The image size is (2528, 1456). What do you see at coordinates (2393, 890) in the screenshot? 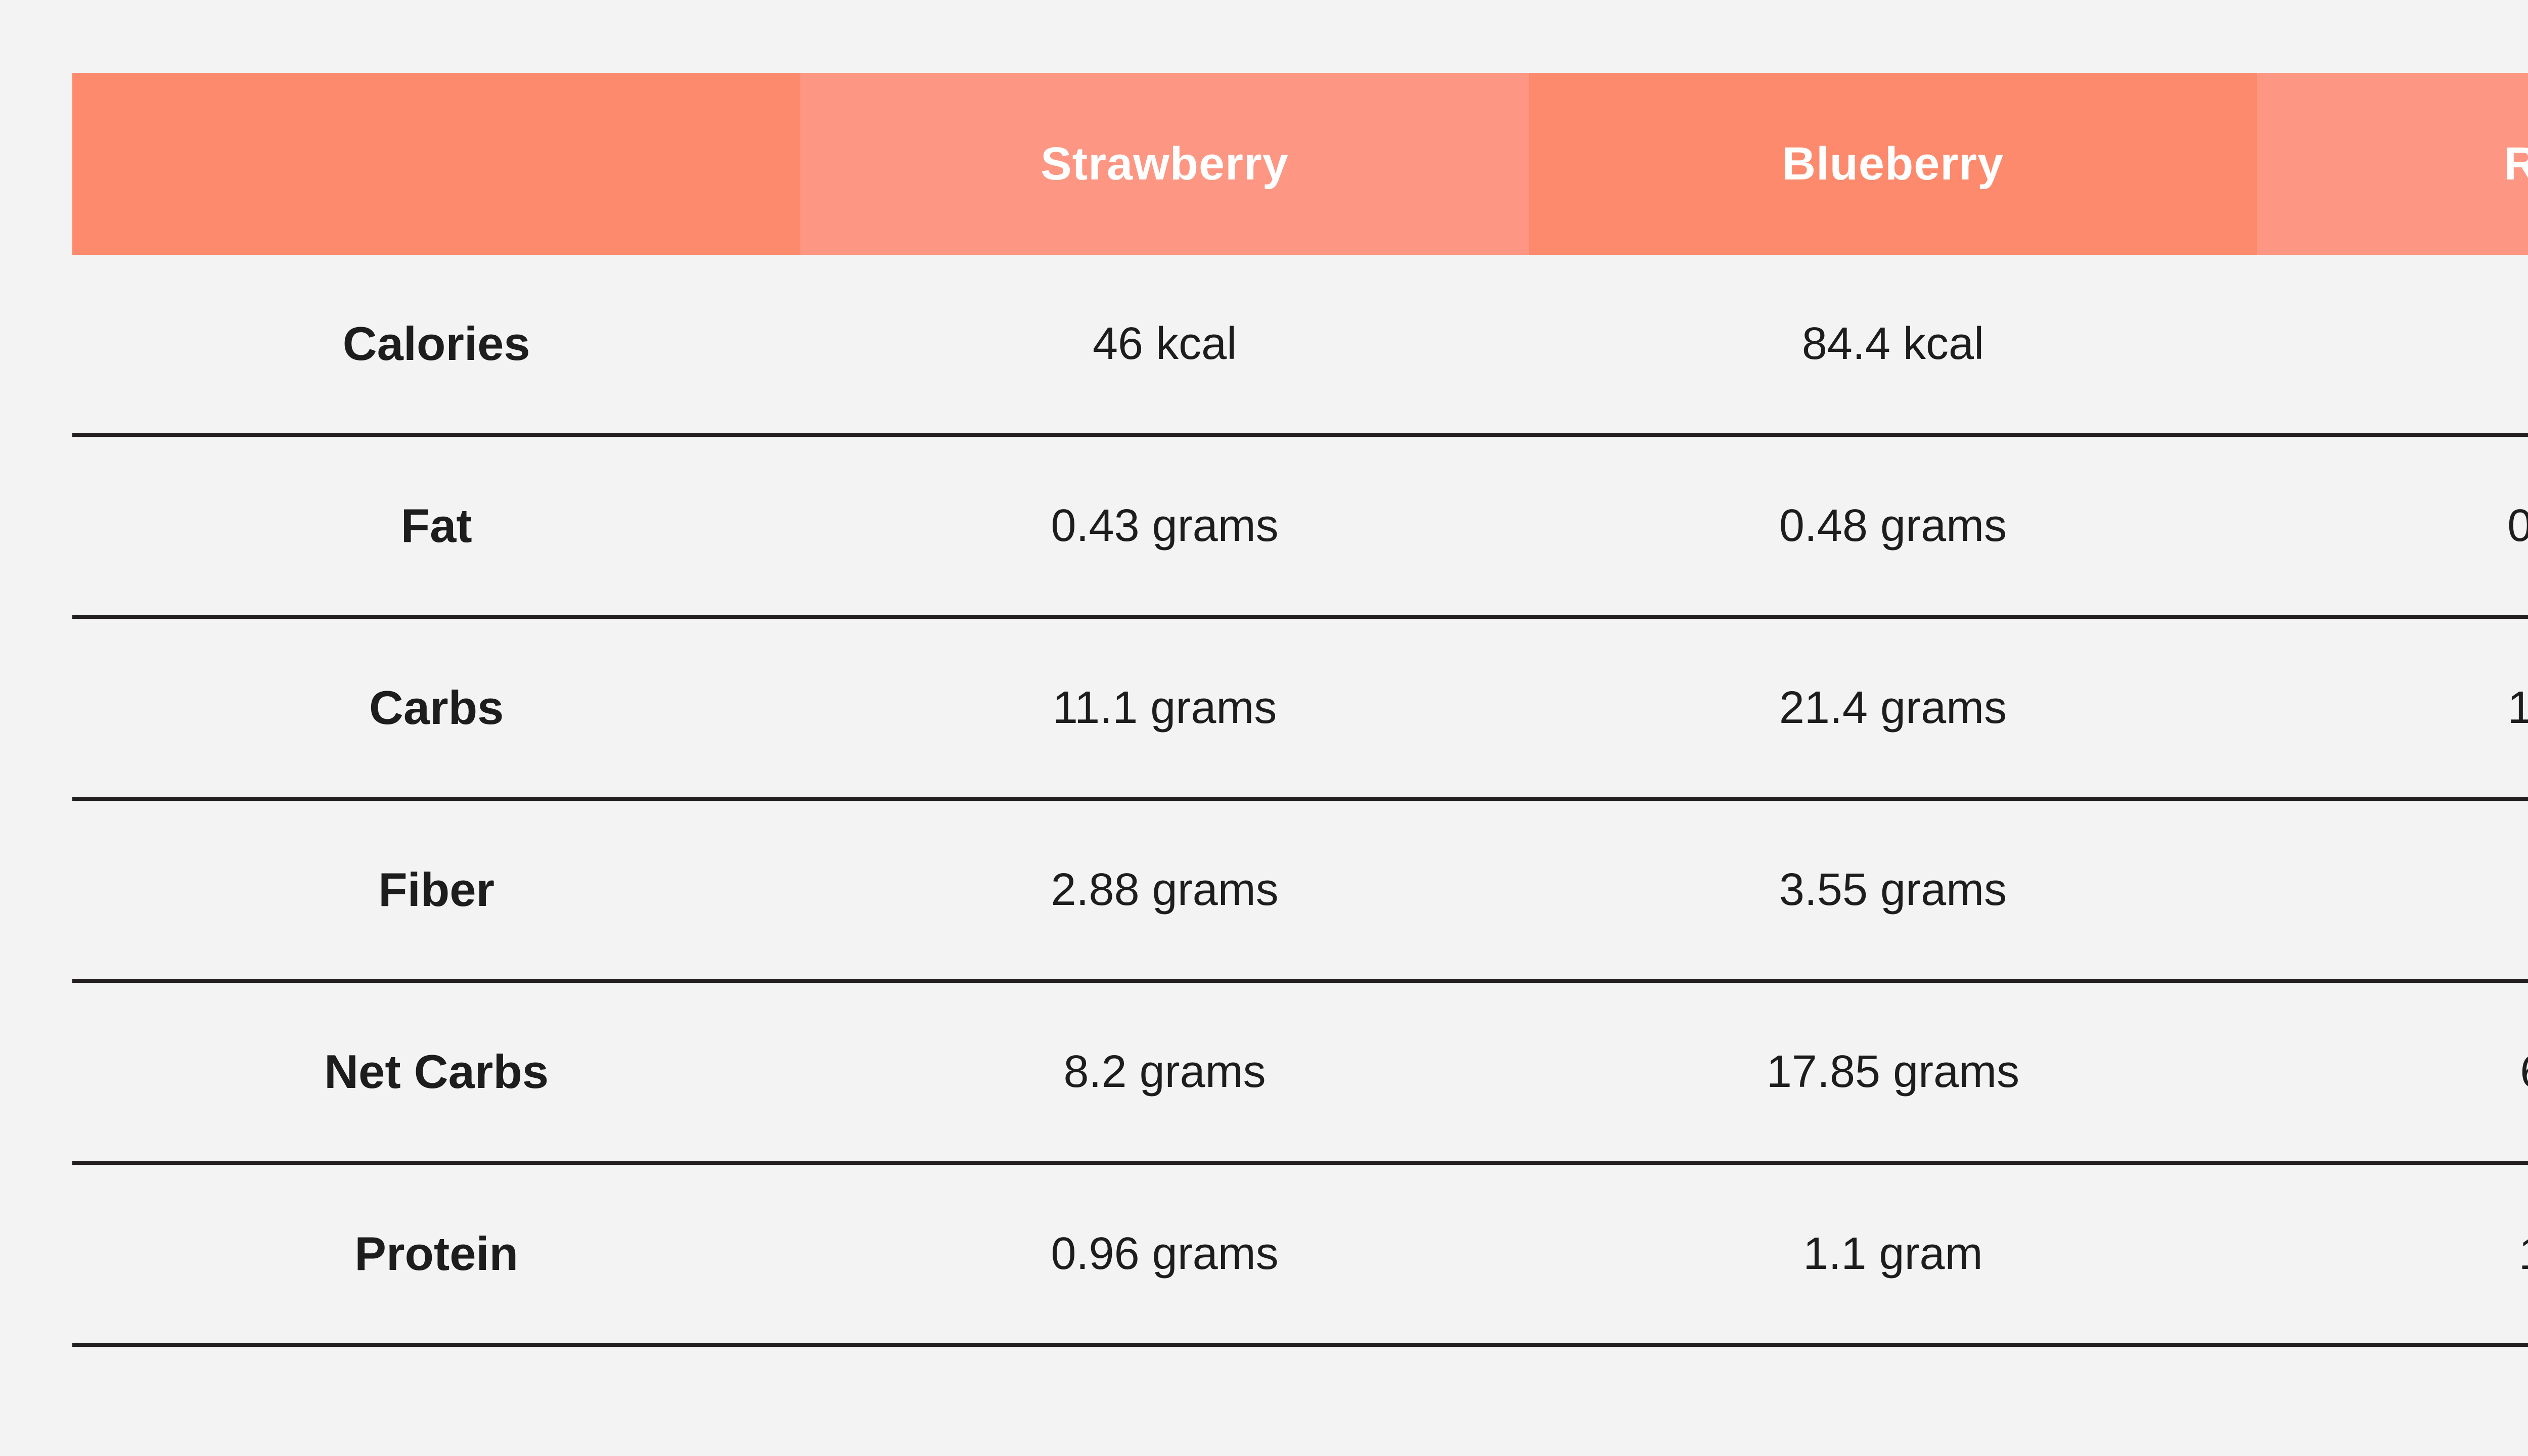
I see `cell-fiber-raspberry: 8 grams` at bounding box center [2393, 890].